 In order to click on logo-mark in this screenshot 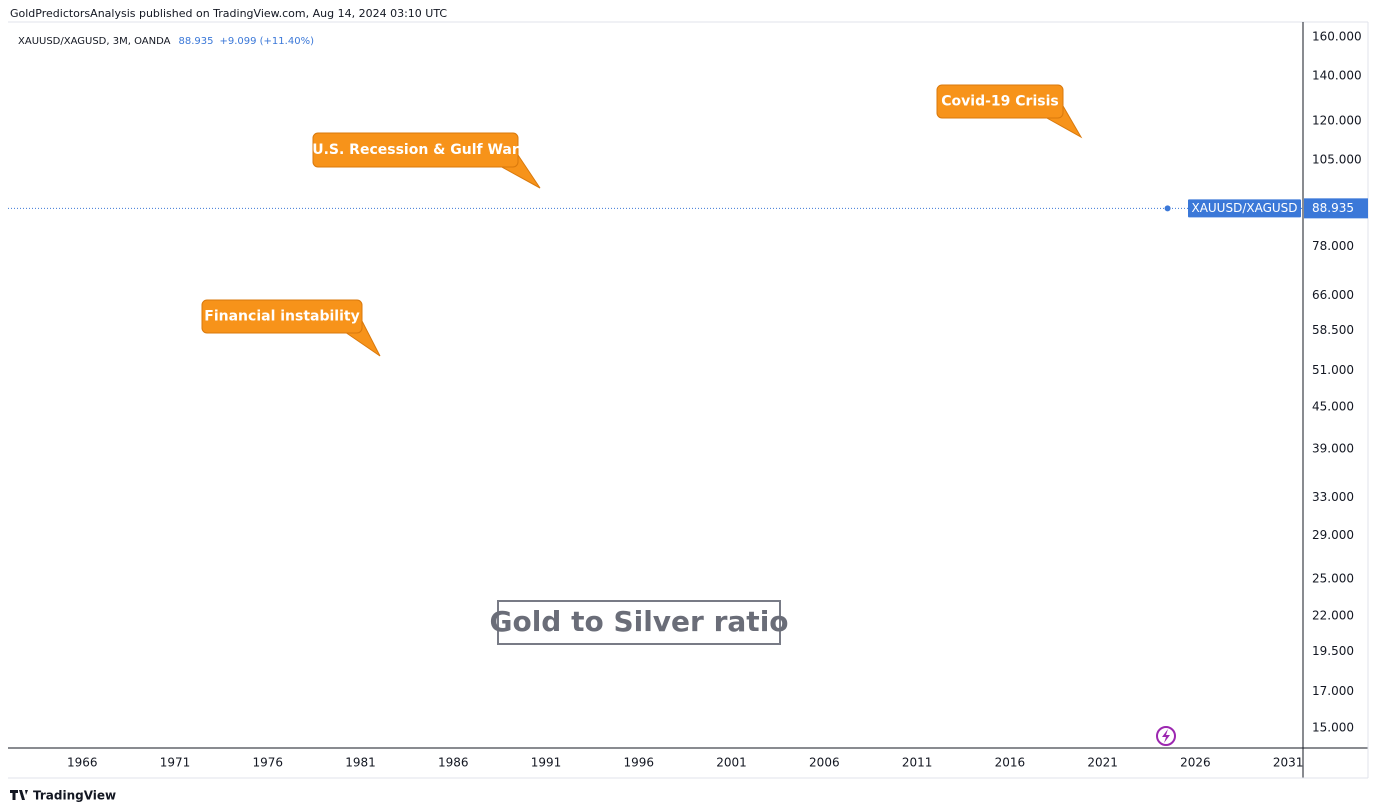, I will do `click(19, 795)`.